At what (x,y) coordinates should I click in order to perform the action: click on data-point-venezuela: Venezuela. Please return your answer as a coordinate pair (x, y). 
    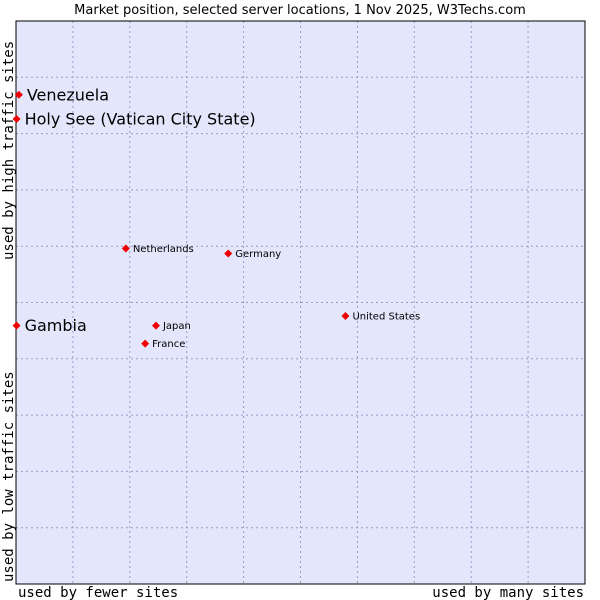
    Looking at the image, I should click on (61, 94).